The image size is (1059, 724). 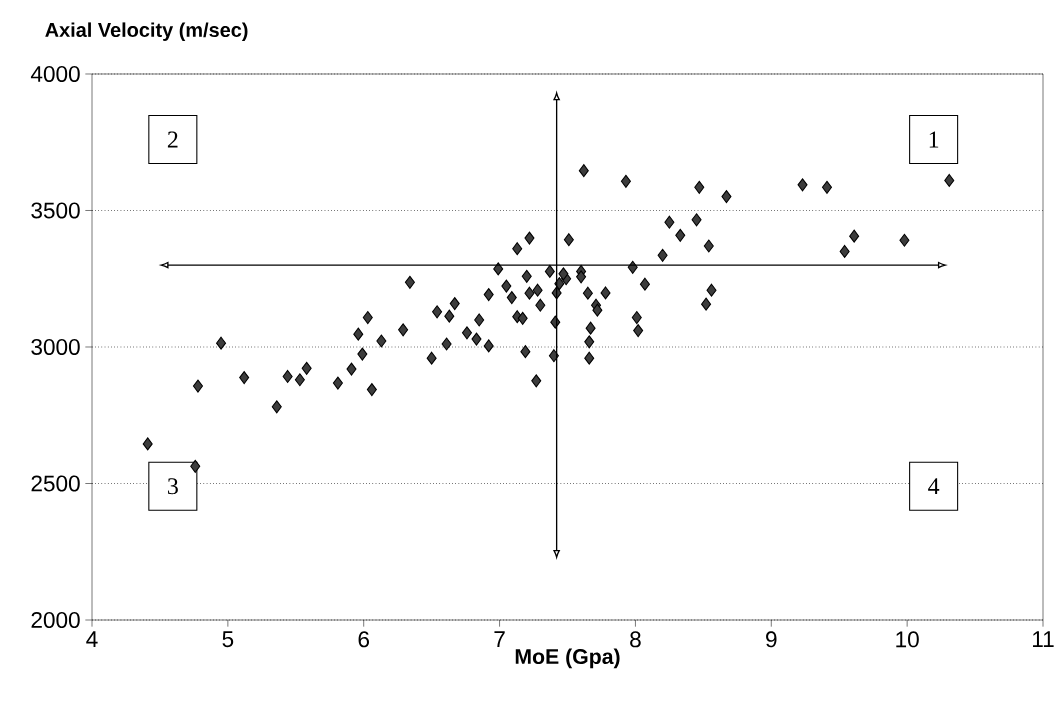 What do you see at coordinates (55, 210) in the screenshot?
I see `y-tick-label: 3500` at bounding box center [55, 210].